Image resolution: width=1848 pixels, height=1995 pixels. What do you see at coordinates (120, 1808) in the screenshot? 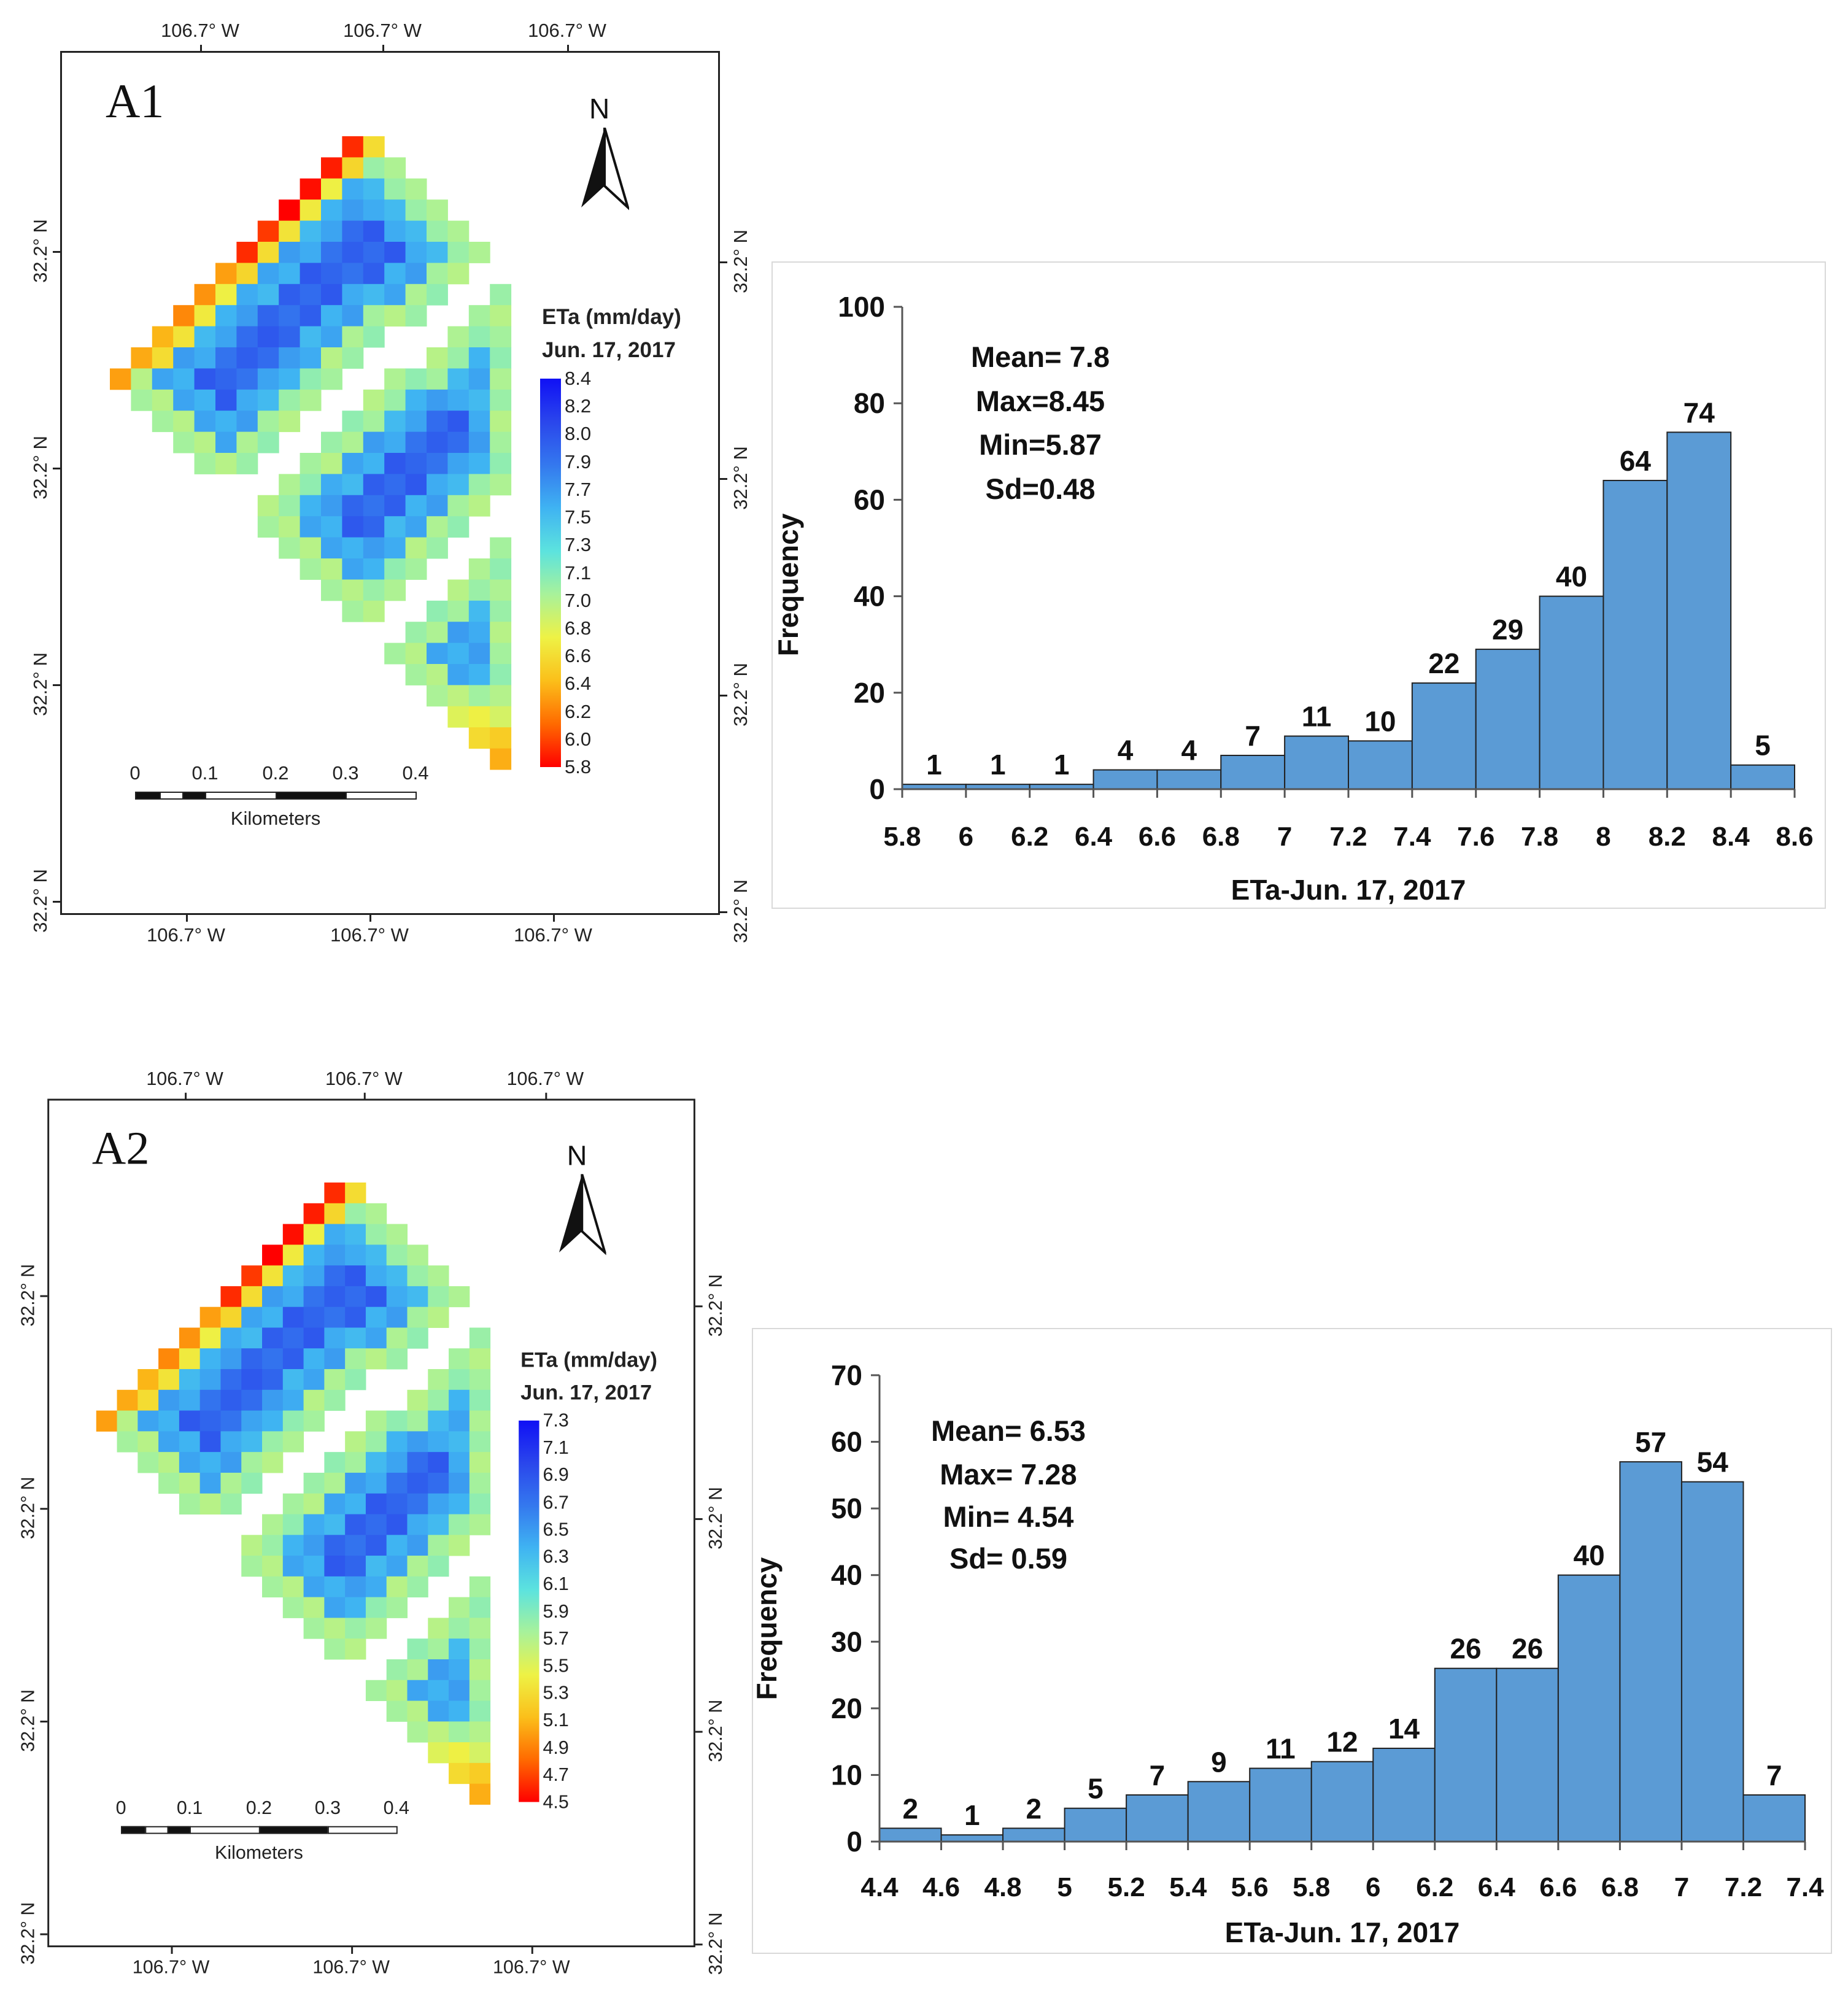
I see `scale-tick-label: 0` at bounding box center [120, 1808].